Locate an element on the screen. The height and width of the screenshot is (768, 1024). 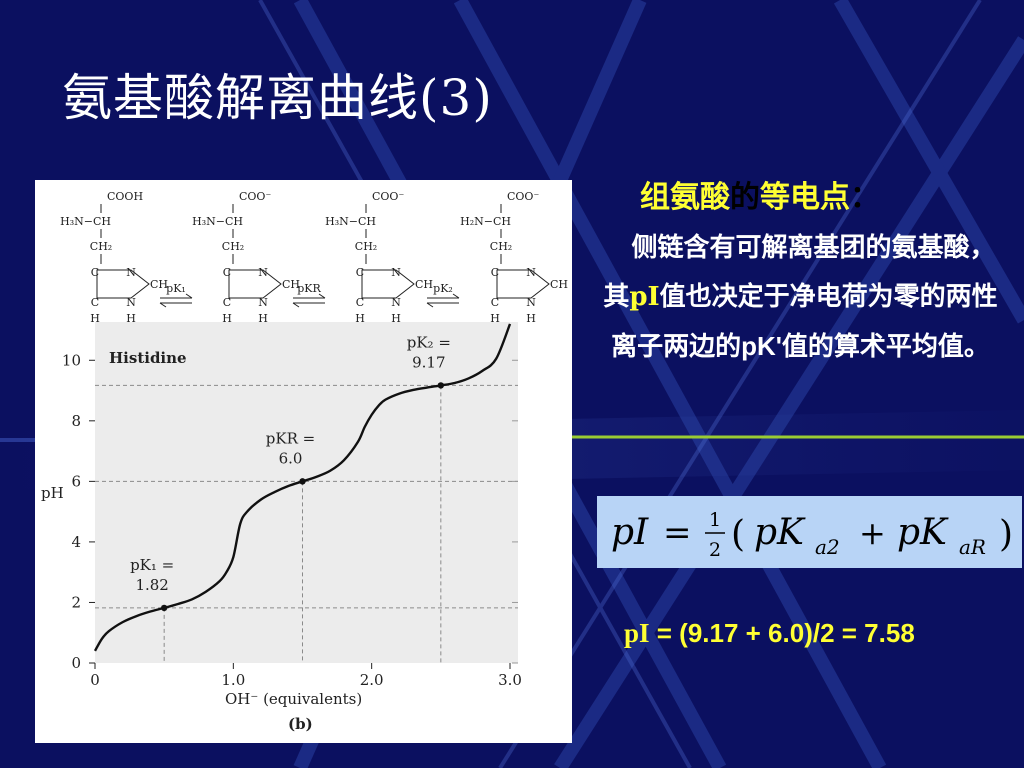
x-tick-label: 2.0 is located at coordinates (372, 680).